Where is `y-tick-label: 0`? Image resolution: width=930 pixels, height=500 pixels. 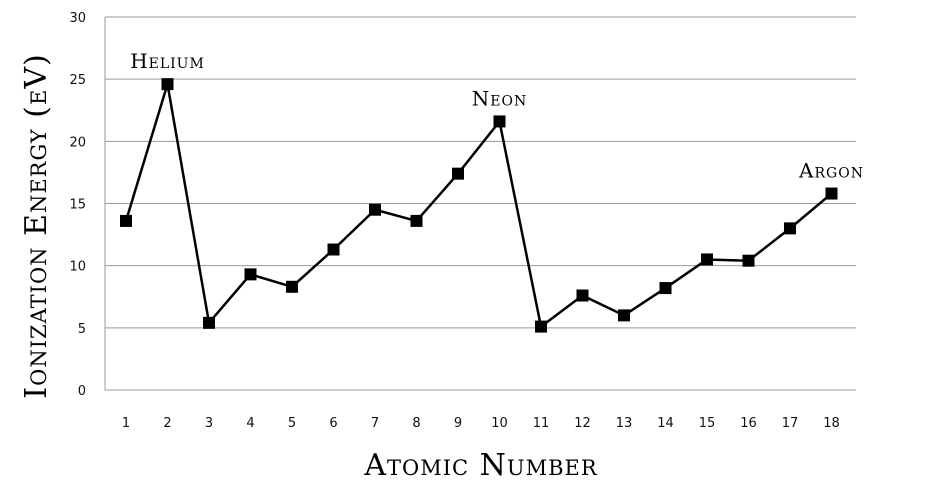 y-tick-label: 0 is located at coordinates (82, 391).